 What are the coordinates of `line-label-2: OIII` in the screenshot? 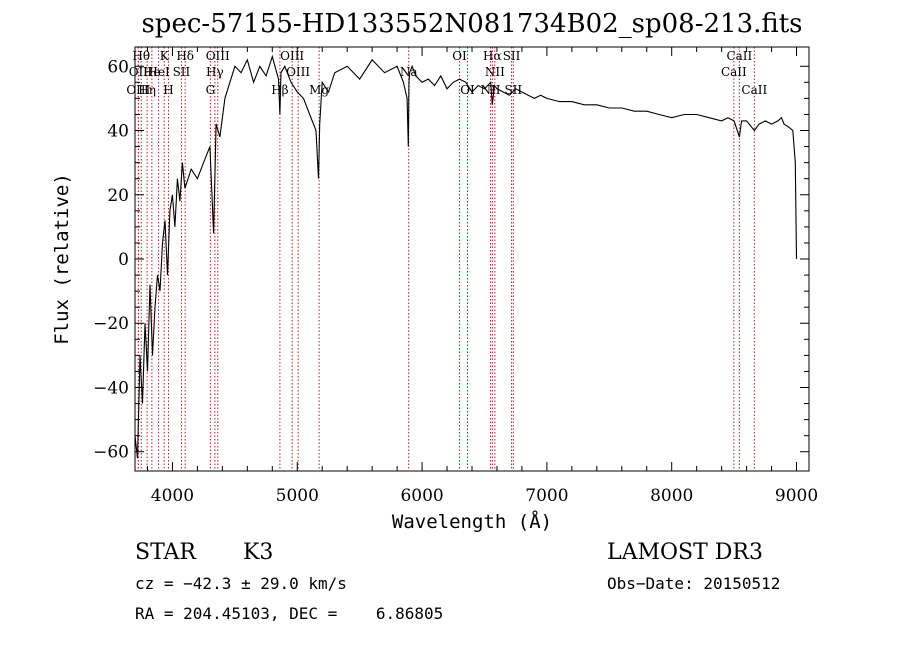 It's located at (138, 90).